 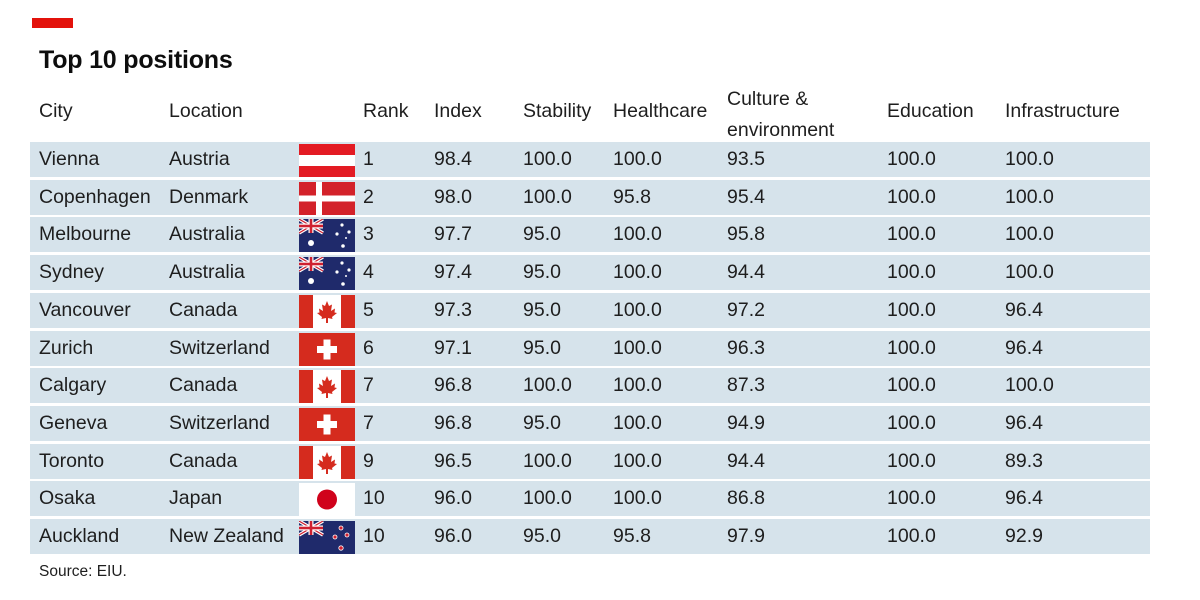 What do you see at coordinates (453, 159) in the screenshot?
I see `cell-index: 98.4` at bounding box center [453, 159].